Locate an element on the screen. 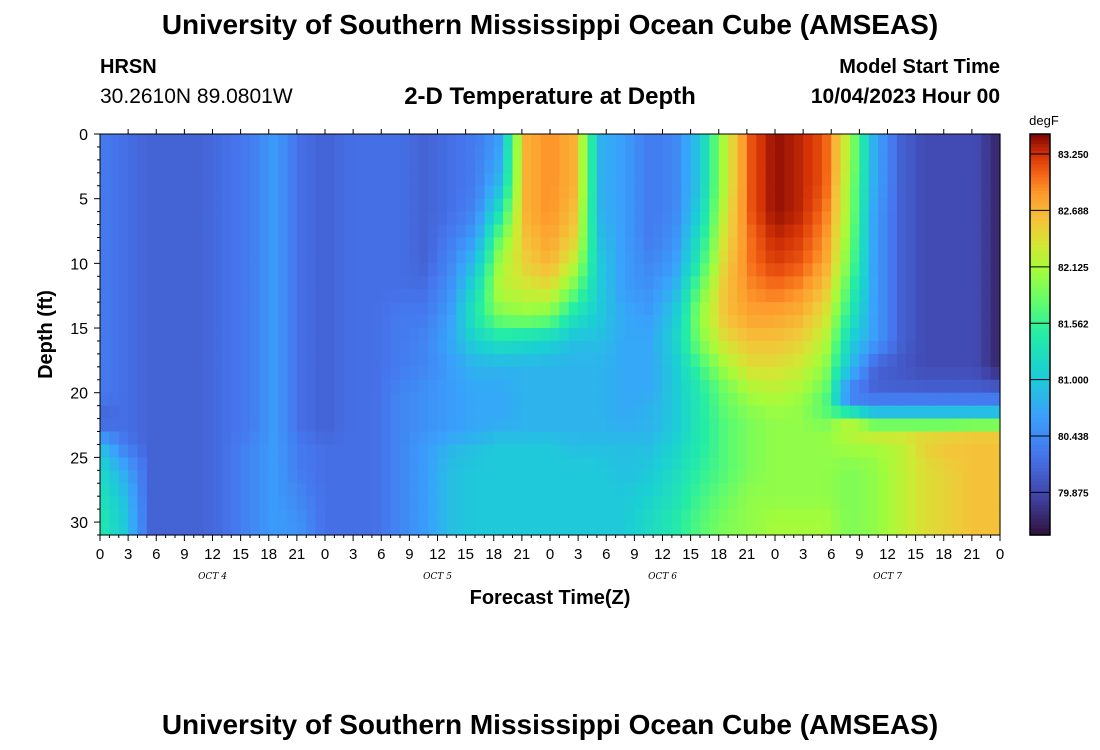 This screenshot has width=1100, height=750. x-tick-label: 3 is located at coordinates (353, 554).